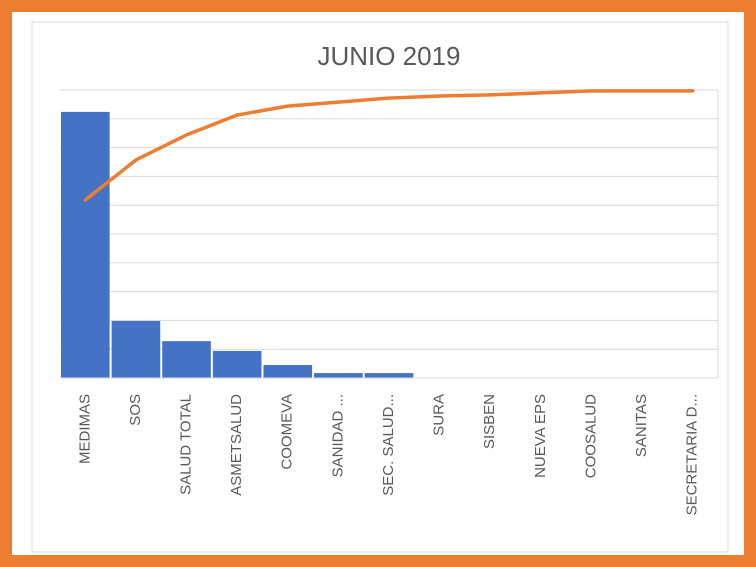 The height and width of the screenshot is (567, 756). I want to click on x-tick-label: SALUD TOTAL, so click(186, 444).